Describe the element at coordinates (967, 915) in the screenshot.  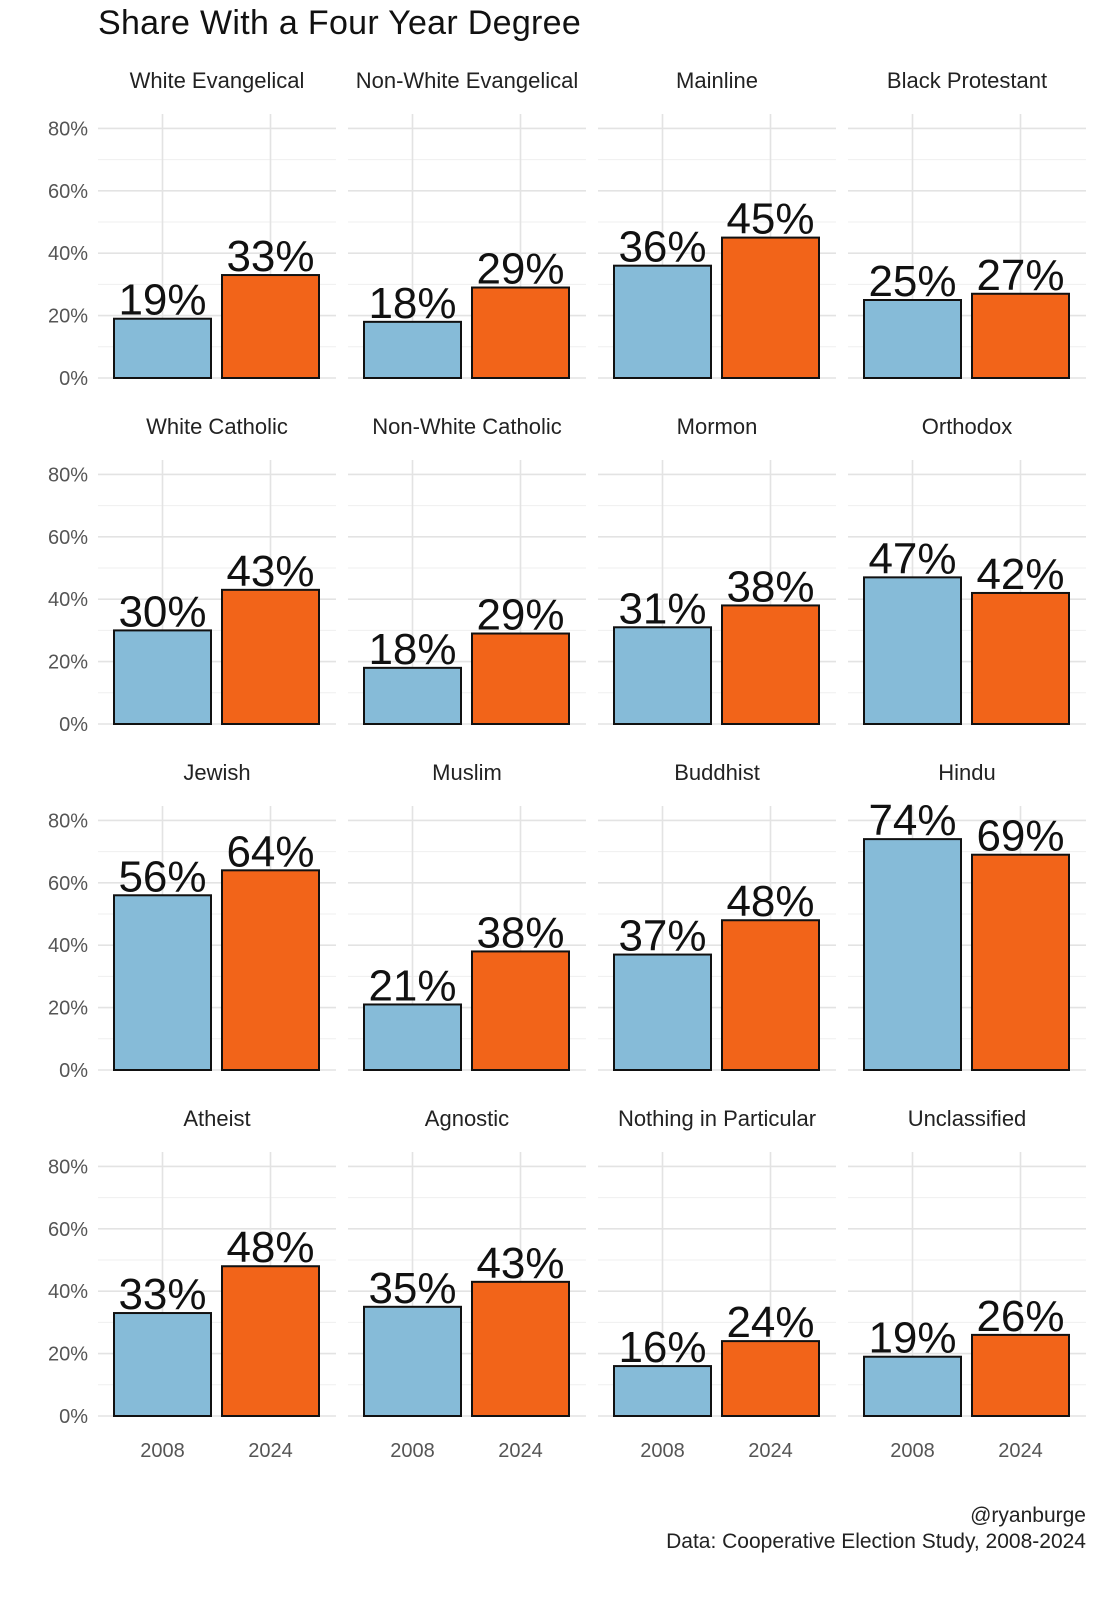
I see `facet-panel: Hindu 74% 69%` at that location.